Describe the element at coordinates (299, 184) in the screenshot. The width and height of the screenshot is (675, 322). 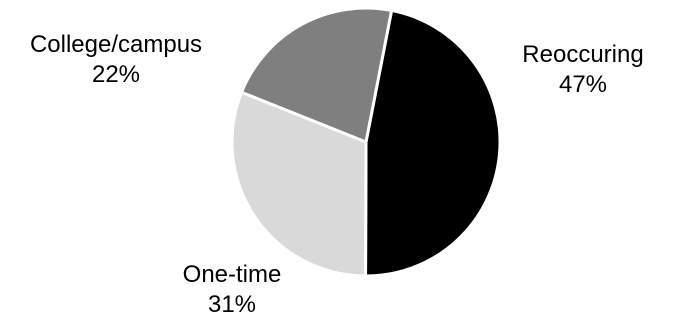
I see `pie-slice-one-time` at that location.